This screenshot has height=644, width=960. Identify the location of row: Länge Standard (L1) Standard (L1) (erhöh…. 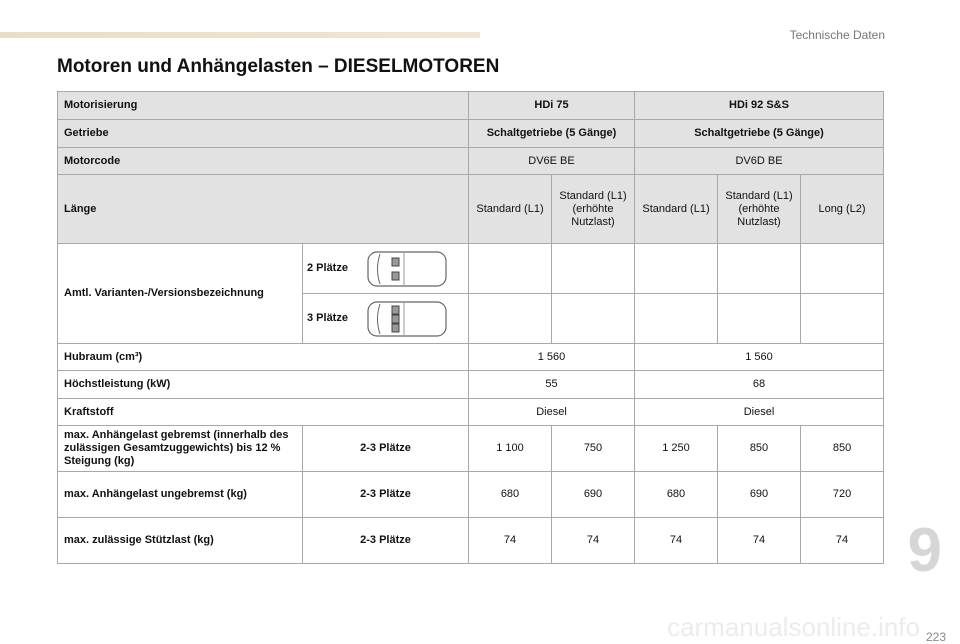
(471, 209).